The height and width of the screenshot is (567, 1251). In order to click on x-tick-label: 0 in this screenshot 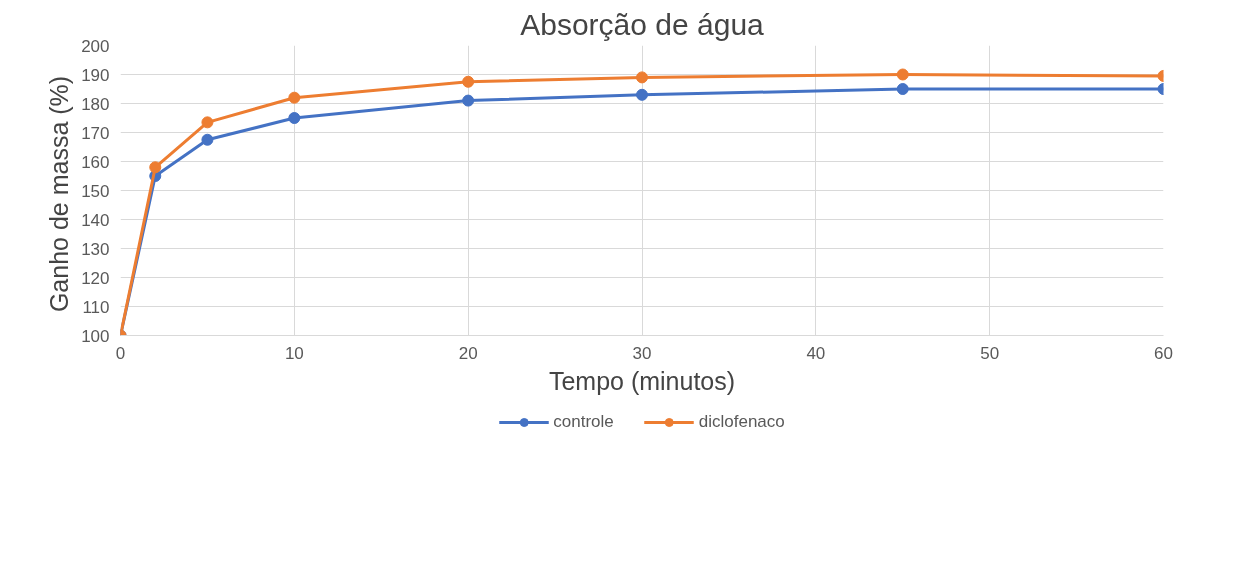, I will do `click(120, 353)`.